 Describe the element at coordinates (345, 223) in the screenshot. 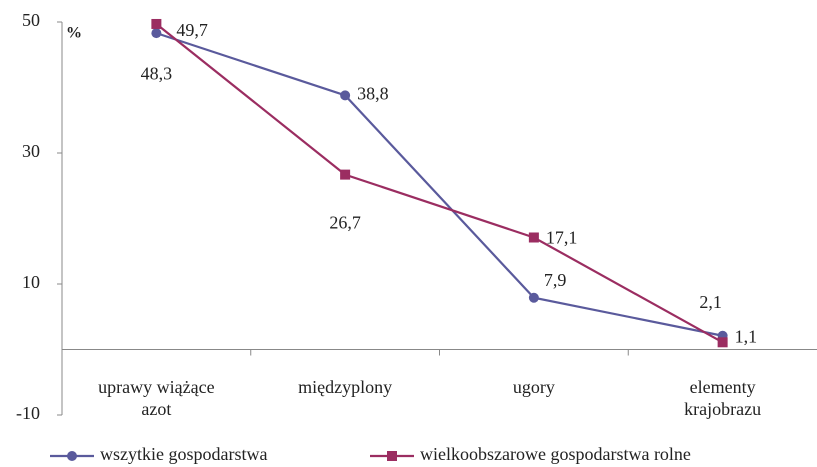

I see `data-label: 26,7` at that location.